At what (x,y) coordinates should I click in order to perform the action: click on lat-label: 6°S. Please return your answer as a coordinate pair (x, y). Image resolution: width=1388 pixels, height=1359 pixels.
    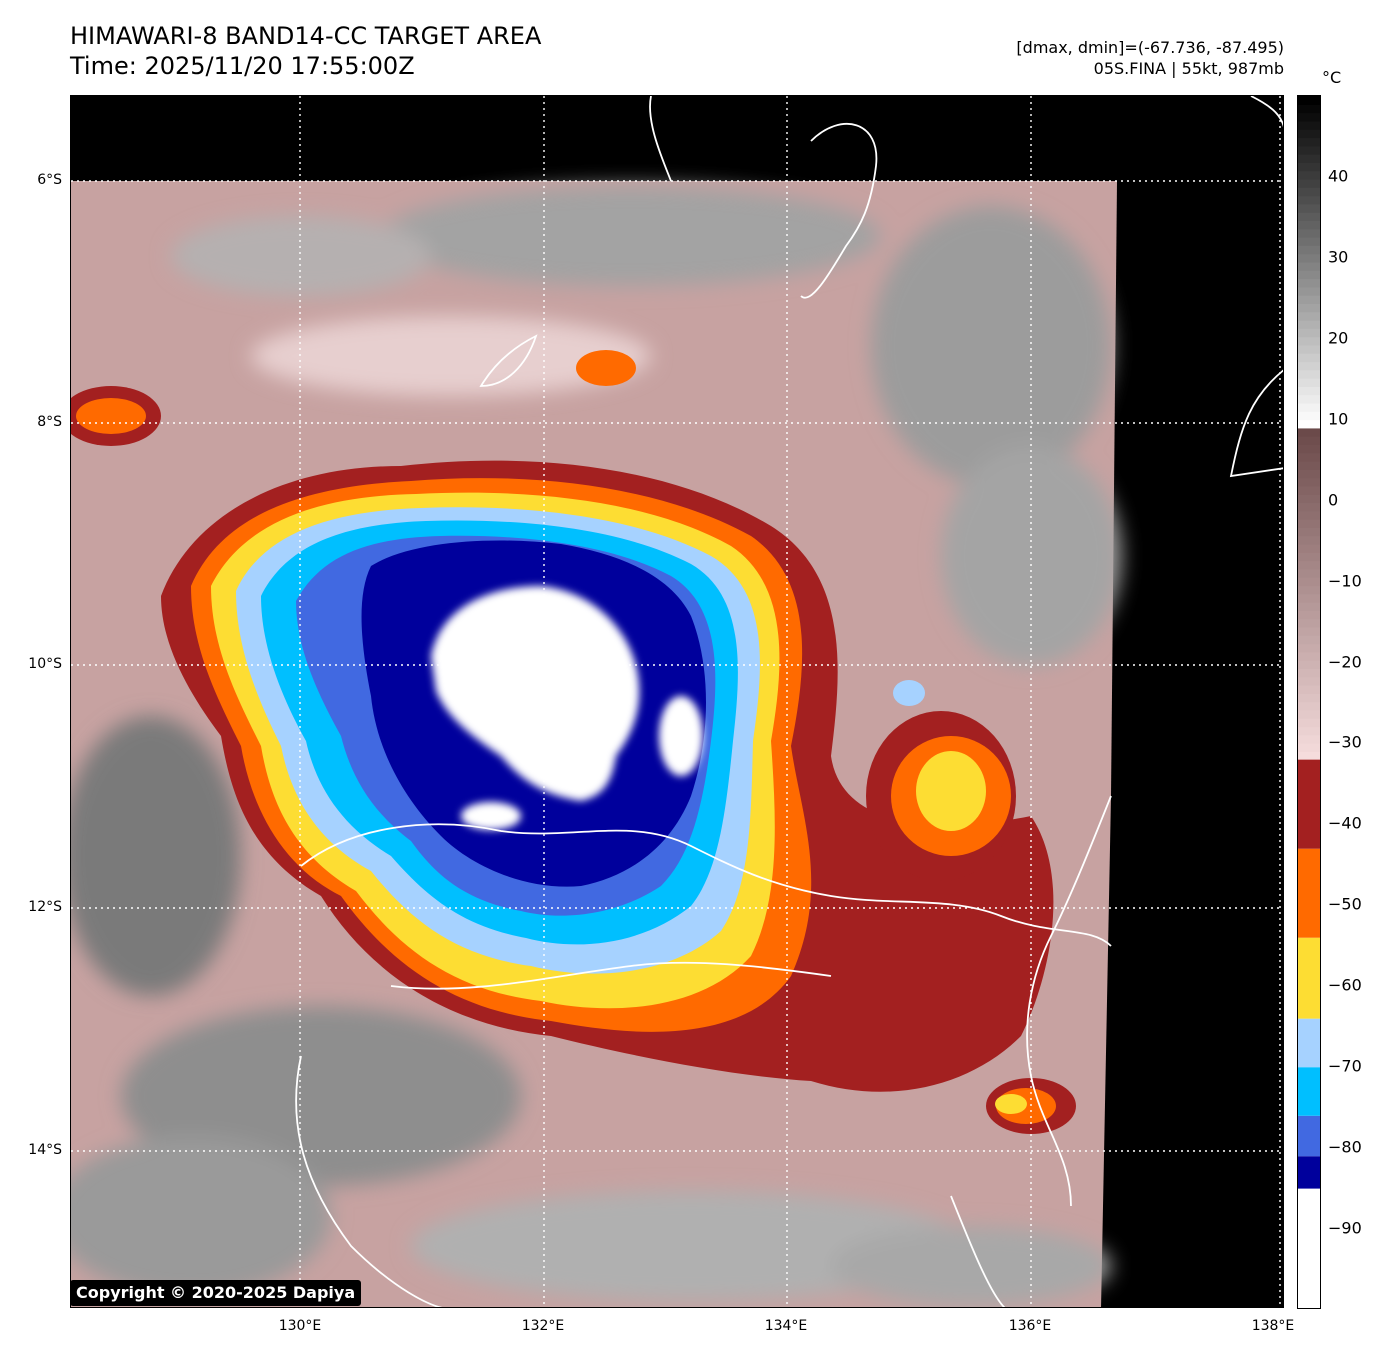
    Looking at the image, I should click on (49, 180).